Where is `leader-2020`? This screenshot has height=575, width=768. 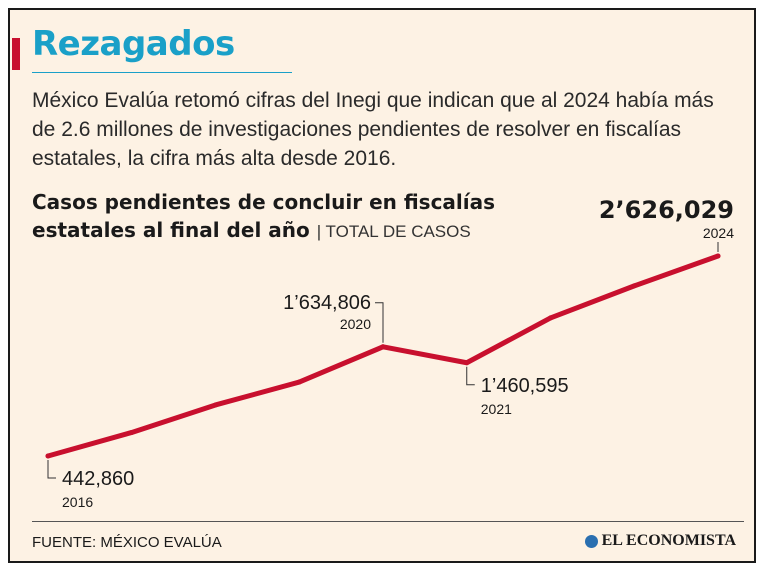
leader-2020 is located at coordinates (379, 322).